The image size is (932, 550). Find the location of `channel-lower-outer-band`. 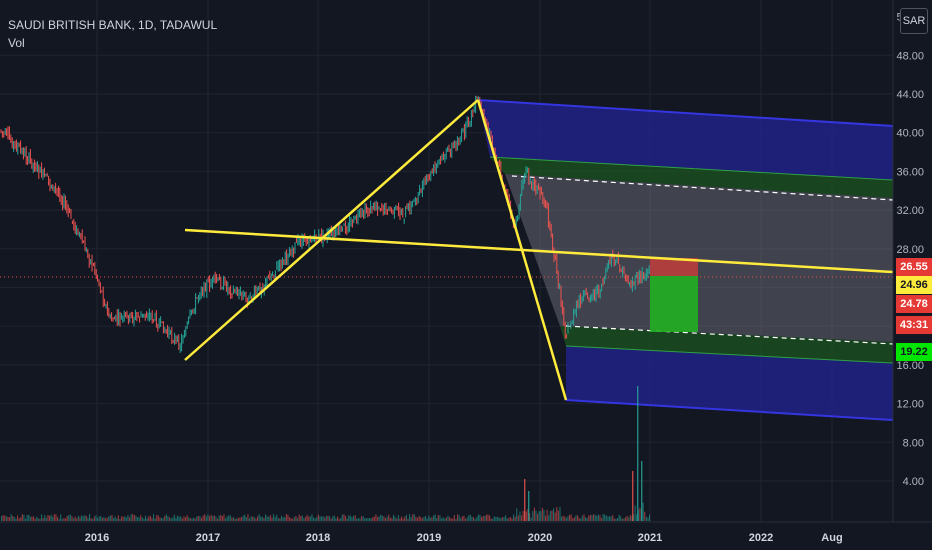

channel-lower-outer-band is located at coordinates (729, 383).